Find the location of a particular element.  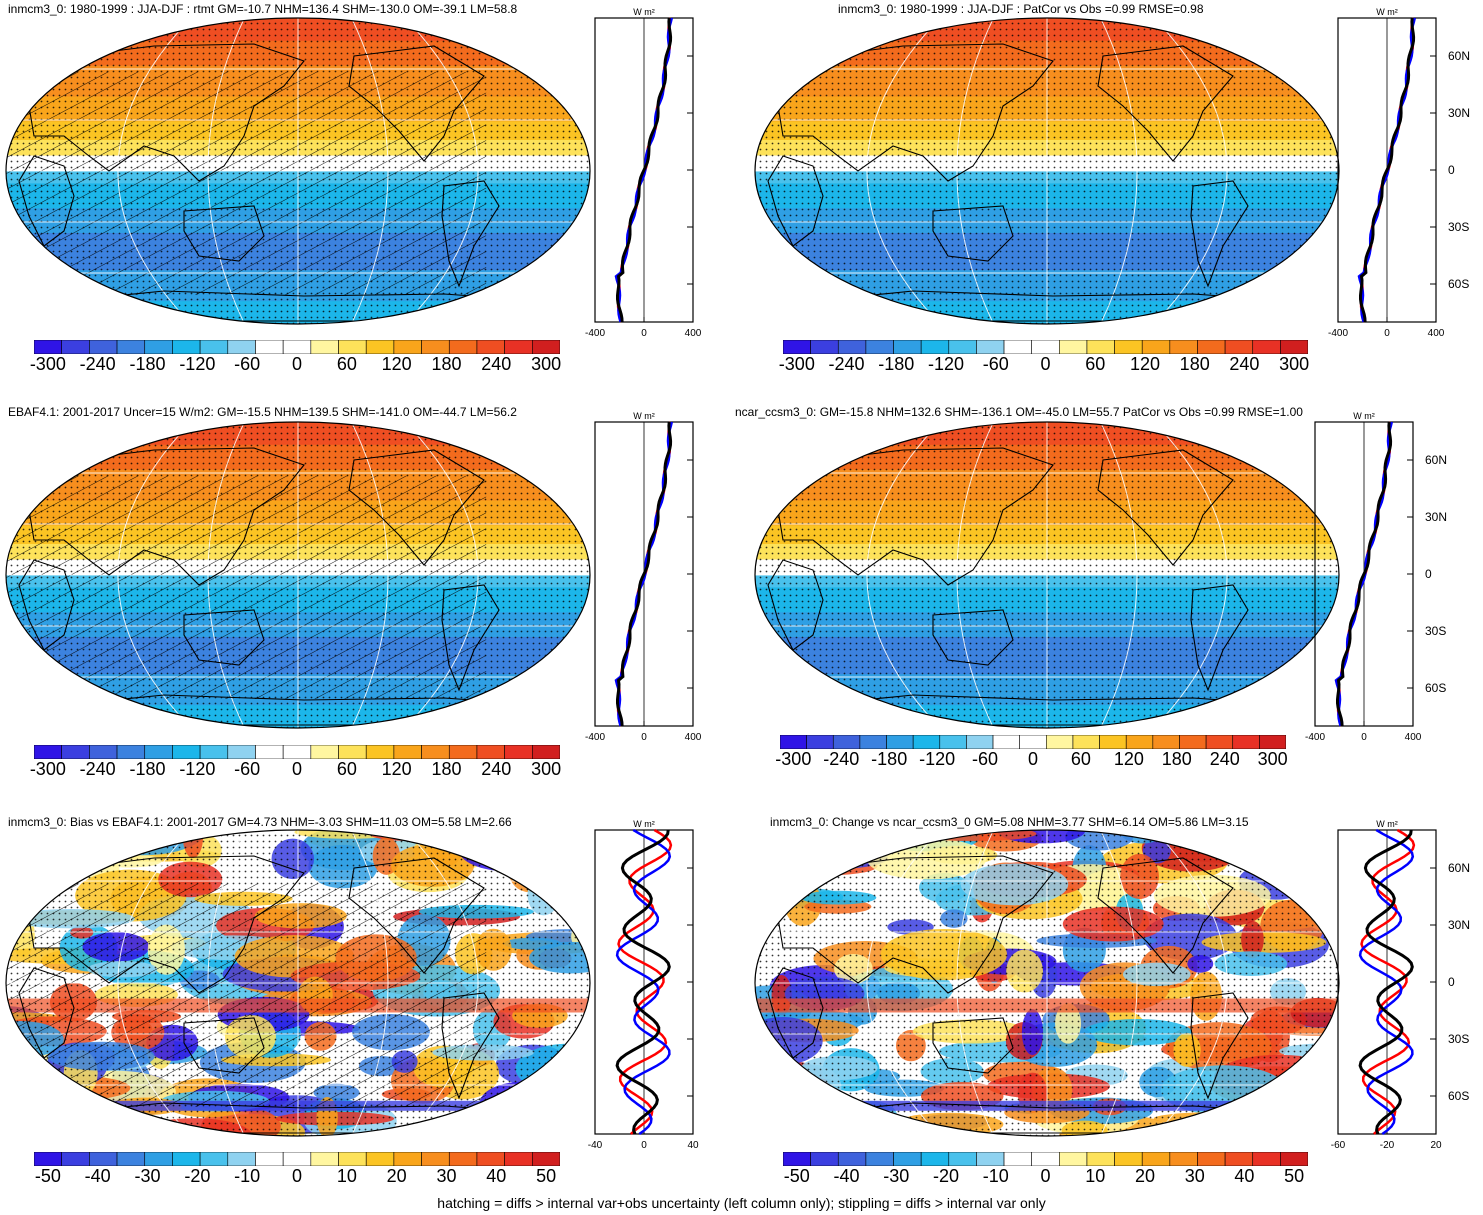

colorbar-c is located at coordinates (297, 752).